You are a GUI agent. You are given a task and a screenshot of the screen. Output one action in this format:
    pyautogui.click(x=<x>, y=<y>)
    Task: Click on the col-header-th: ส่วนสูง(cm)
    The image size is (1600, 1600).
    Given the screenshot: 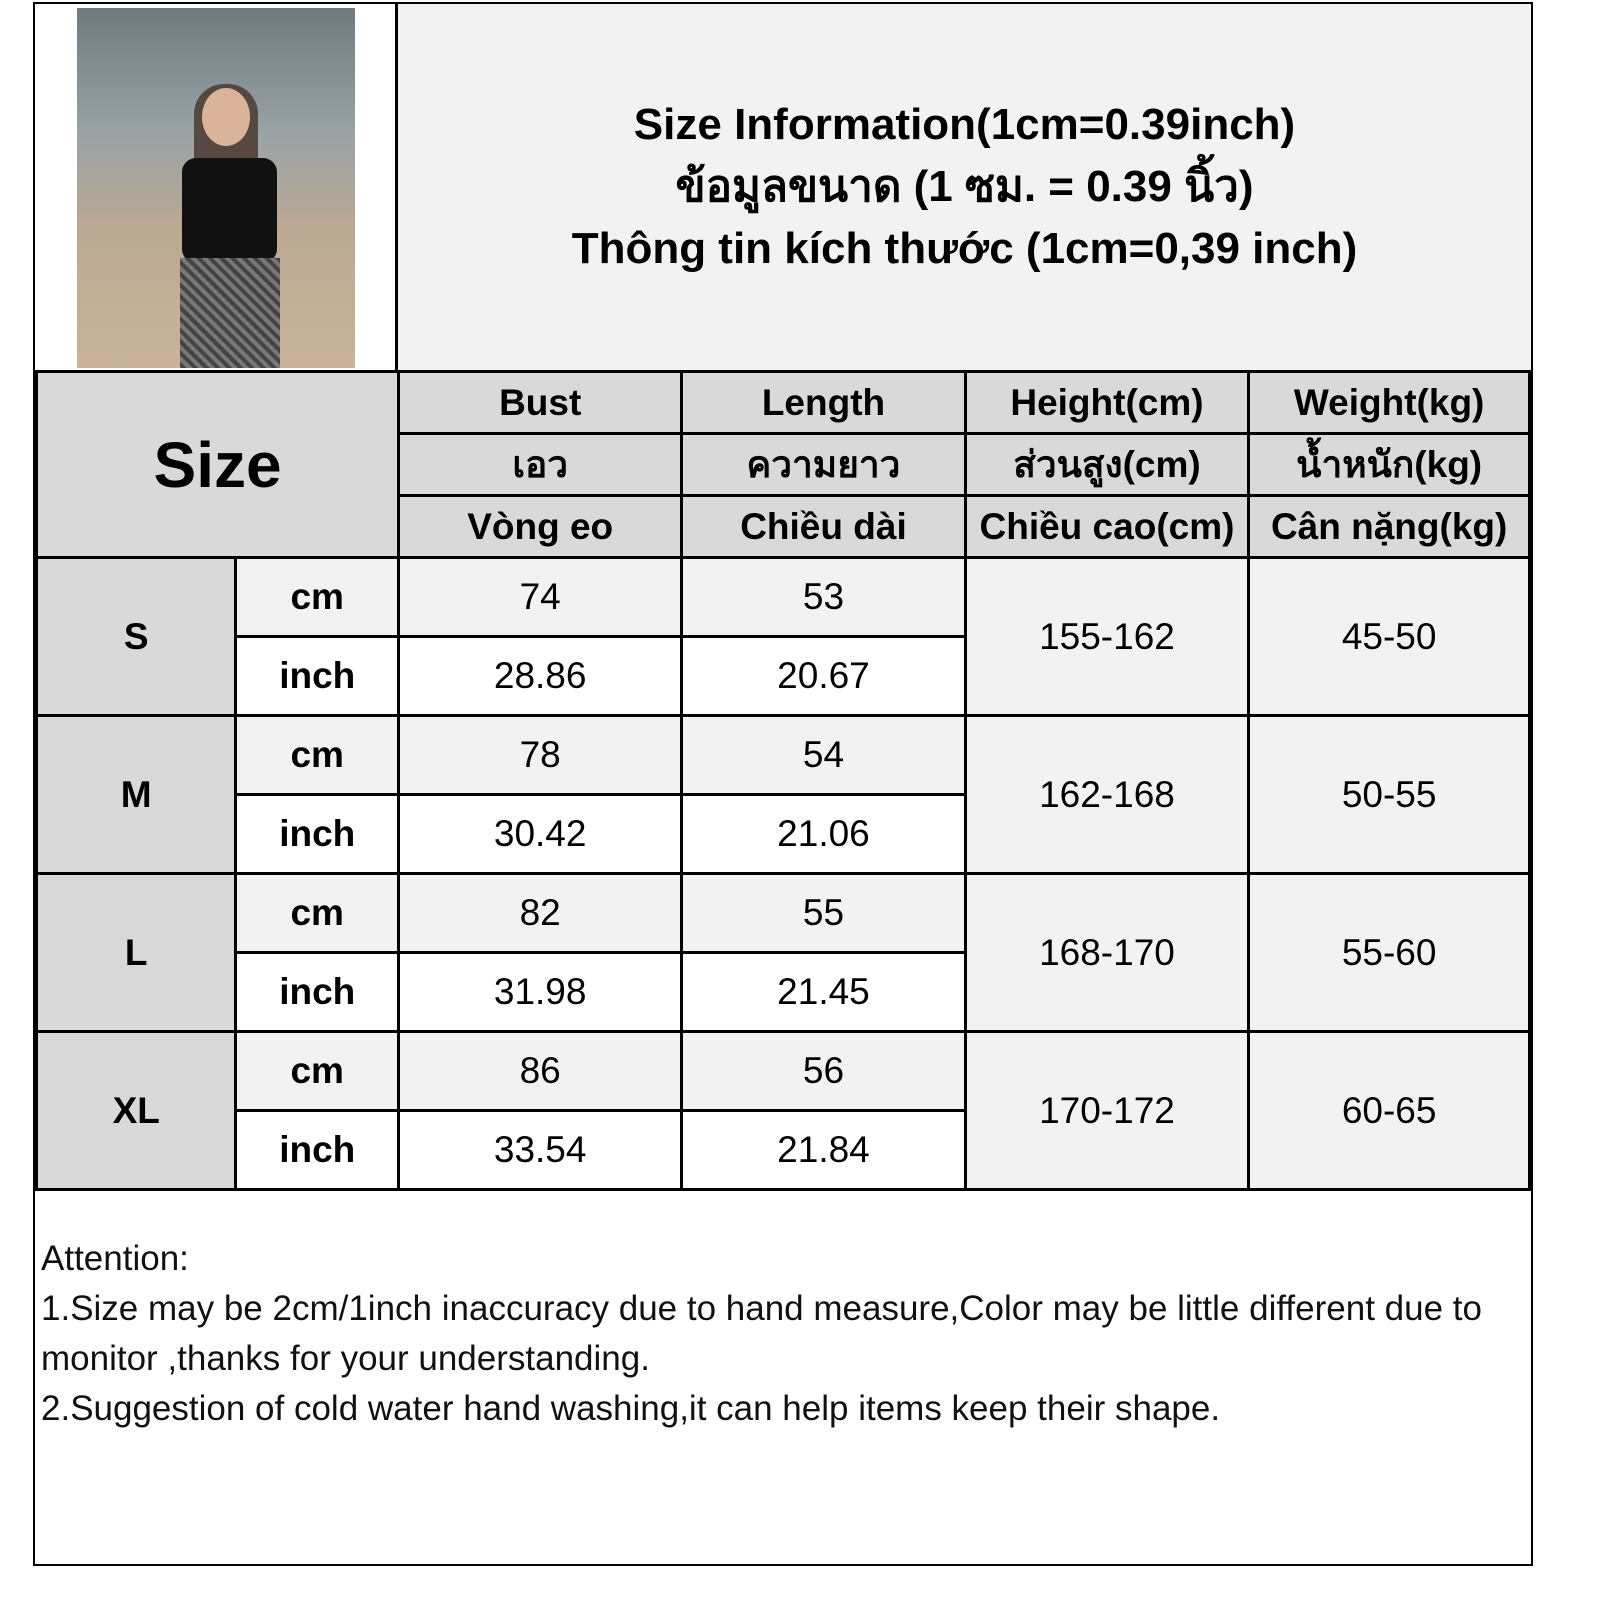 What is the action you would take?
    pyautogui.click(x=1107, y=464)
    